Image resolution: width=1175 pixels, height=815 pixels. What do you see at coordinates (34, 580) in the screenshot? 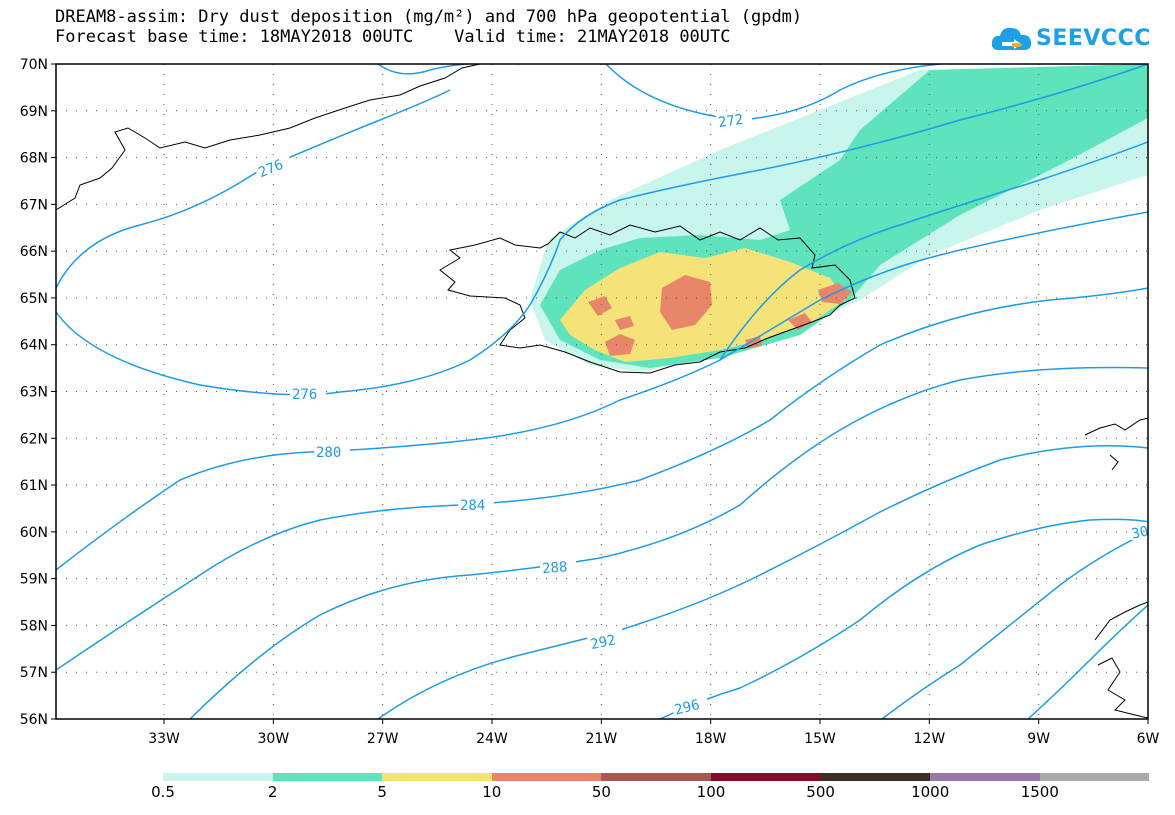
I see `lat-tick-label: 59N` at bounding box center [34, 580].